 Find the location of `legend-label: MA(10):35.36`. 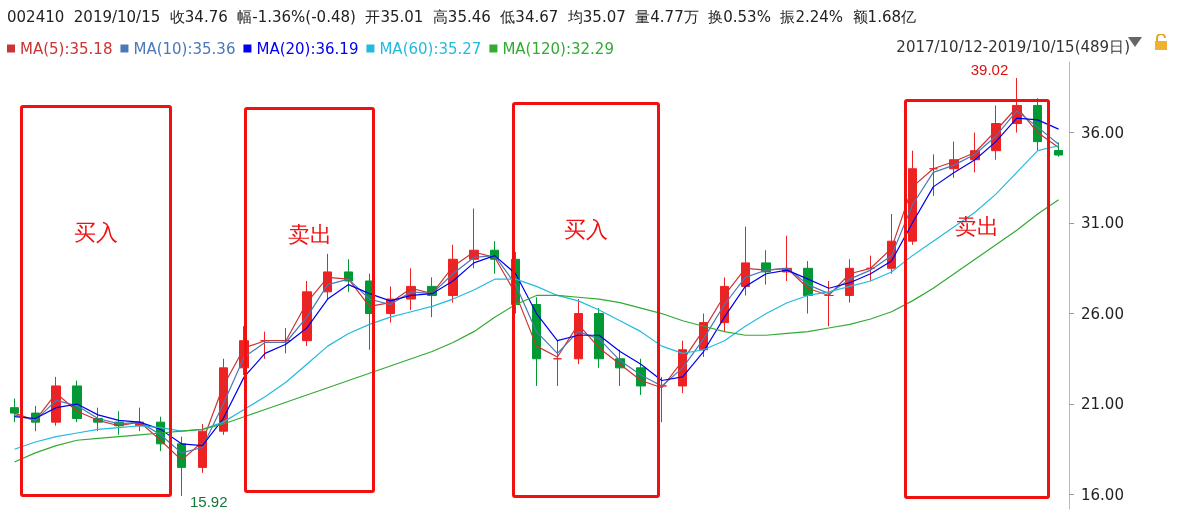

legend-label: MA(10):35.36 is located at coordinates (184, 48).